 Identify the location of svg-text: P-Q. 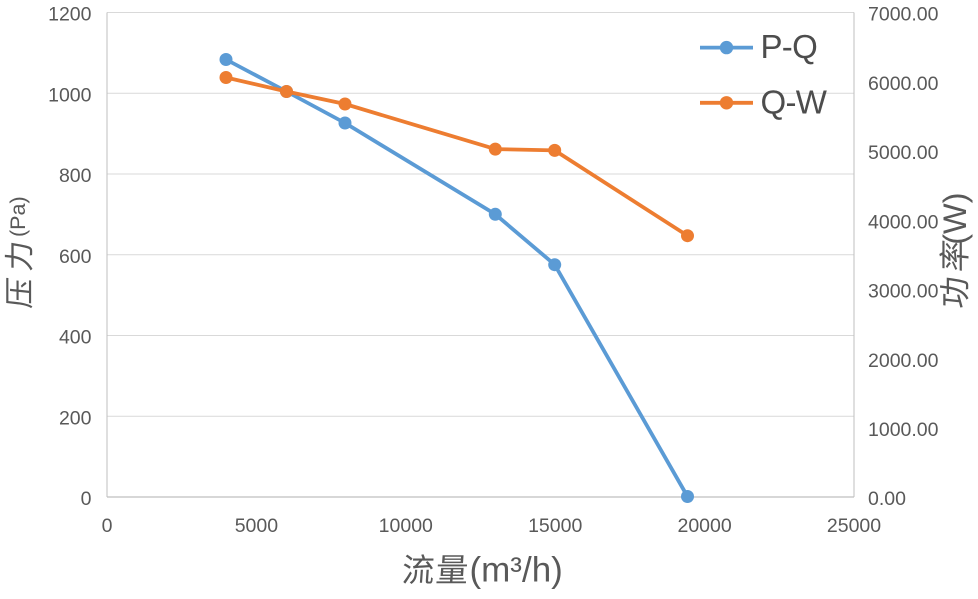
(789, 46).